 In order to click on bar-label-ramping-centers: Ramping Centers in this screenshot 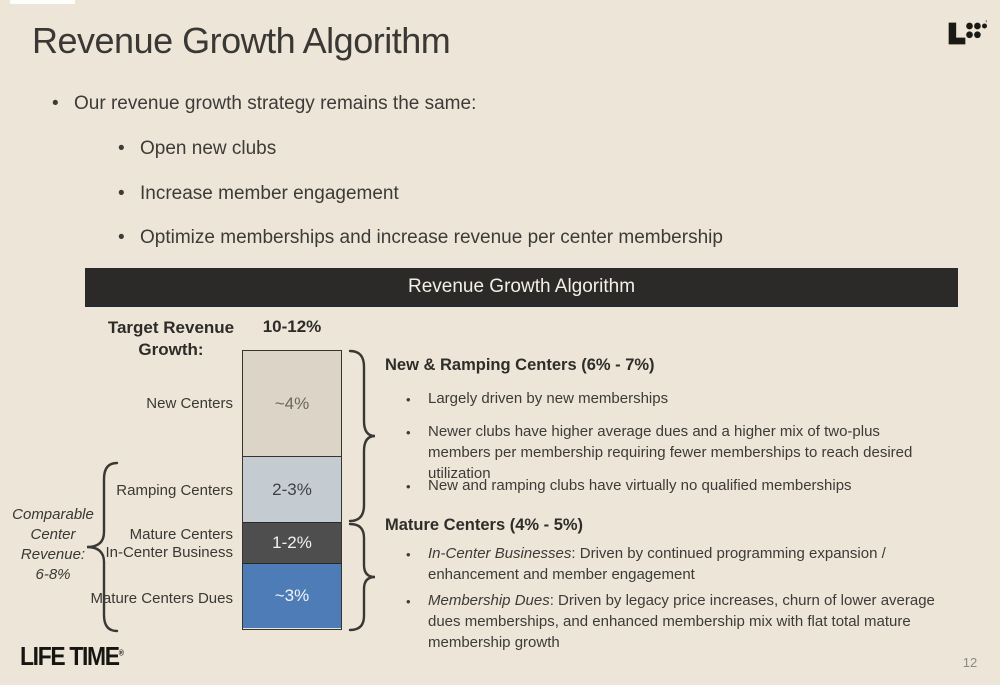, I will do `click(174, 490)`.